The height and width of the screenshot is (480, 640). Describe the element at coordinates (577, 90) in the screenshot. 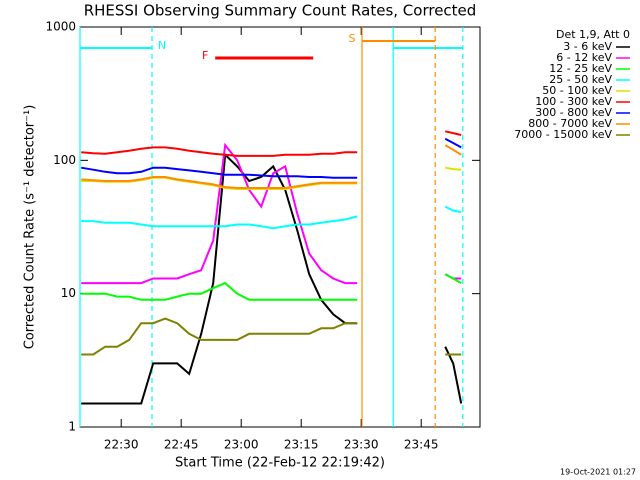

I see `legend-label: 50 - 100 keV` at that location.